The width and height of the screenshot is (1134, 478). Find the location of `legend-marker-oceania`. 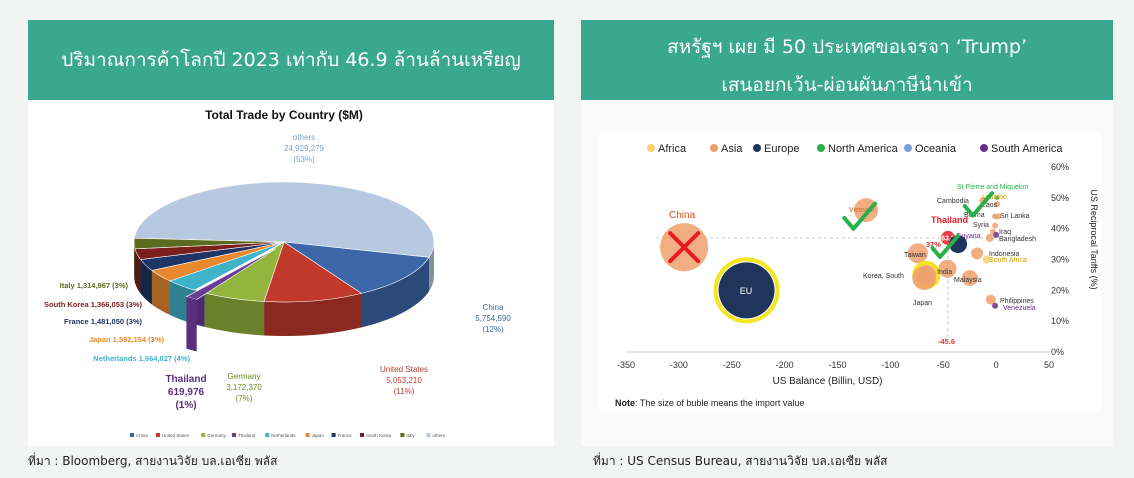

legend-marker-oceania is located at coordinates (908, 148).